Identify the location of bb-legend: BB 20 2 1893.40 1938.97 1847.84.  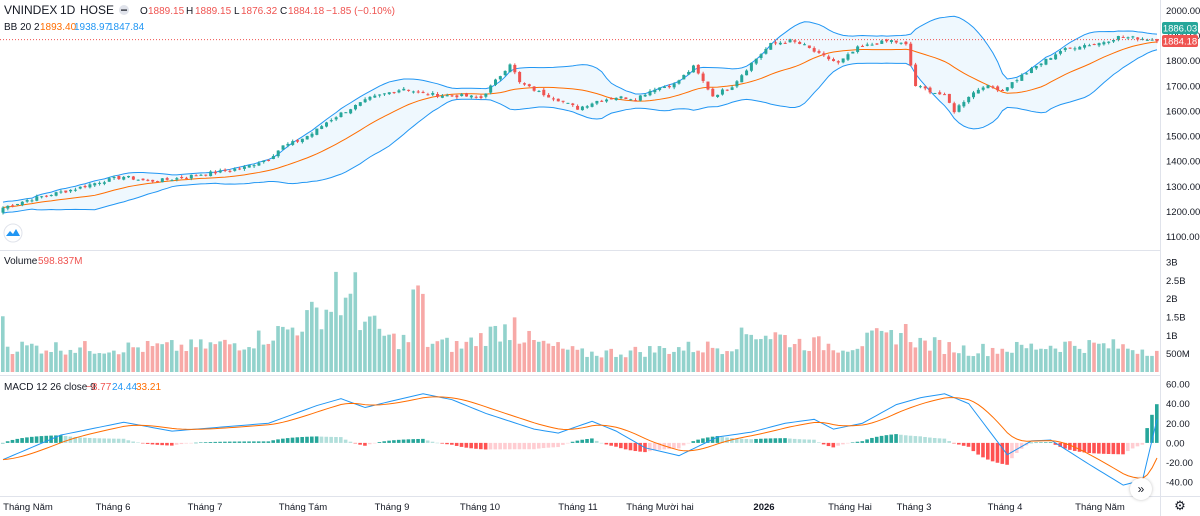
(74, 27).